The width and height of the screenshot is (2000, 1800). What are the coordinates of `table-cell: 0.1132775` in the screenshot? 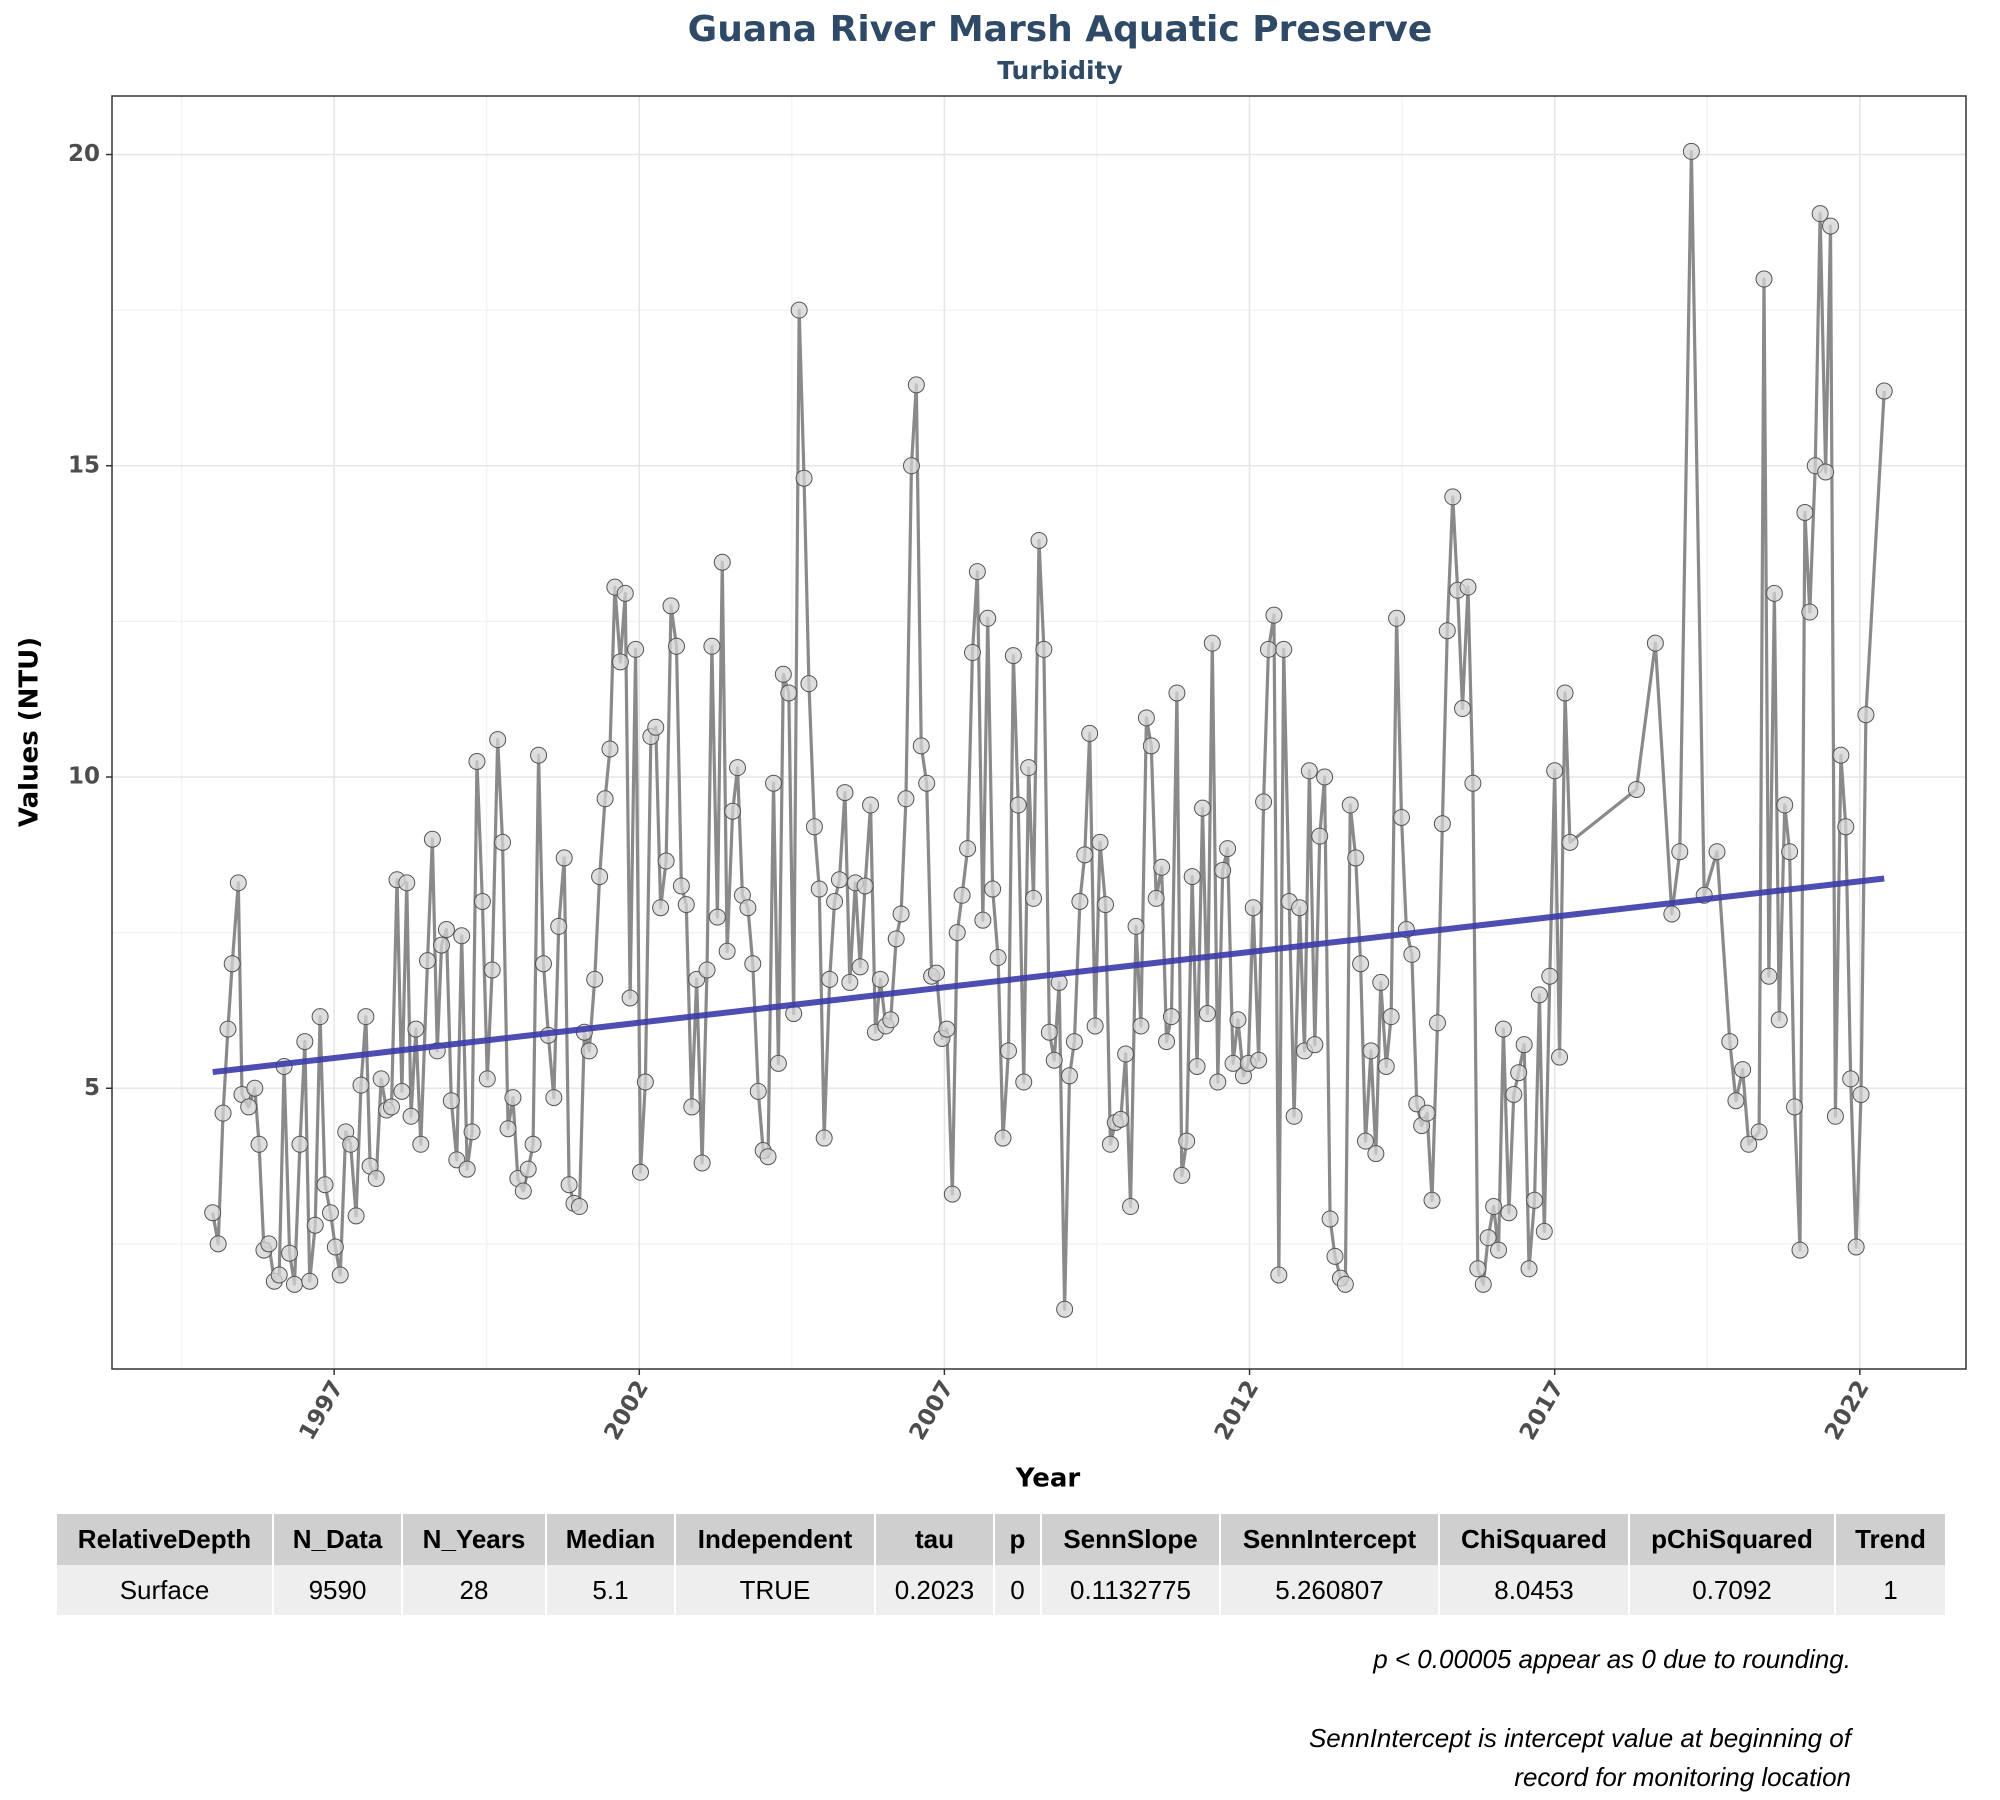 It's located at (1130, 1590).